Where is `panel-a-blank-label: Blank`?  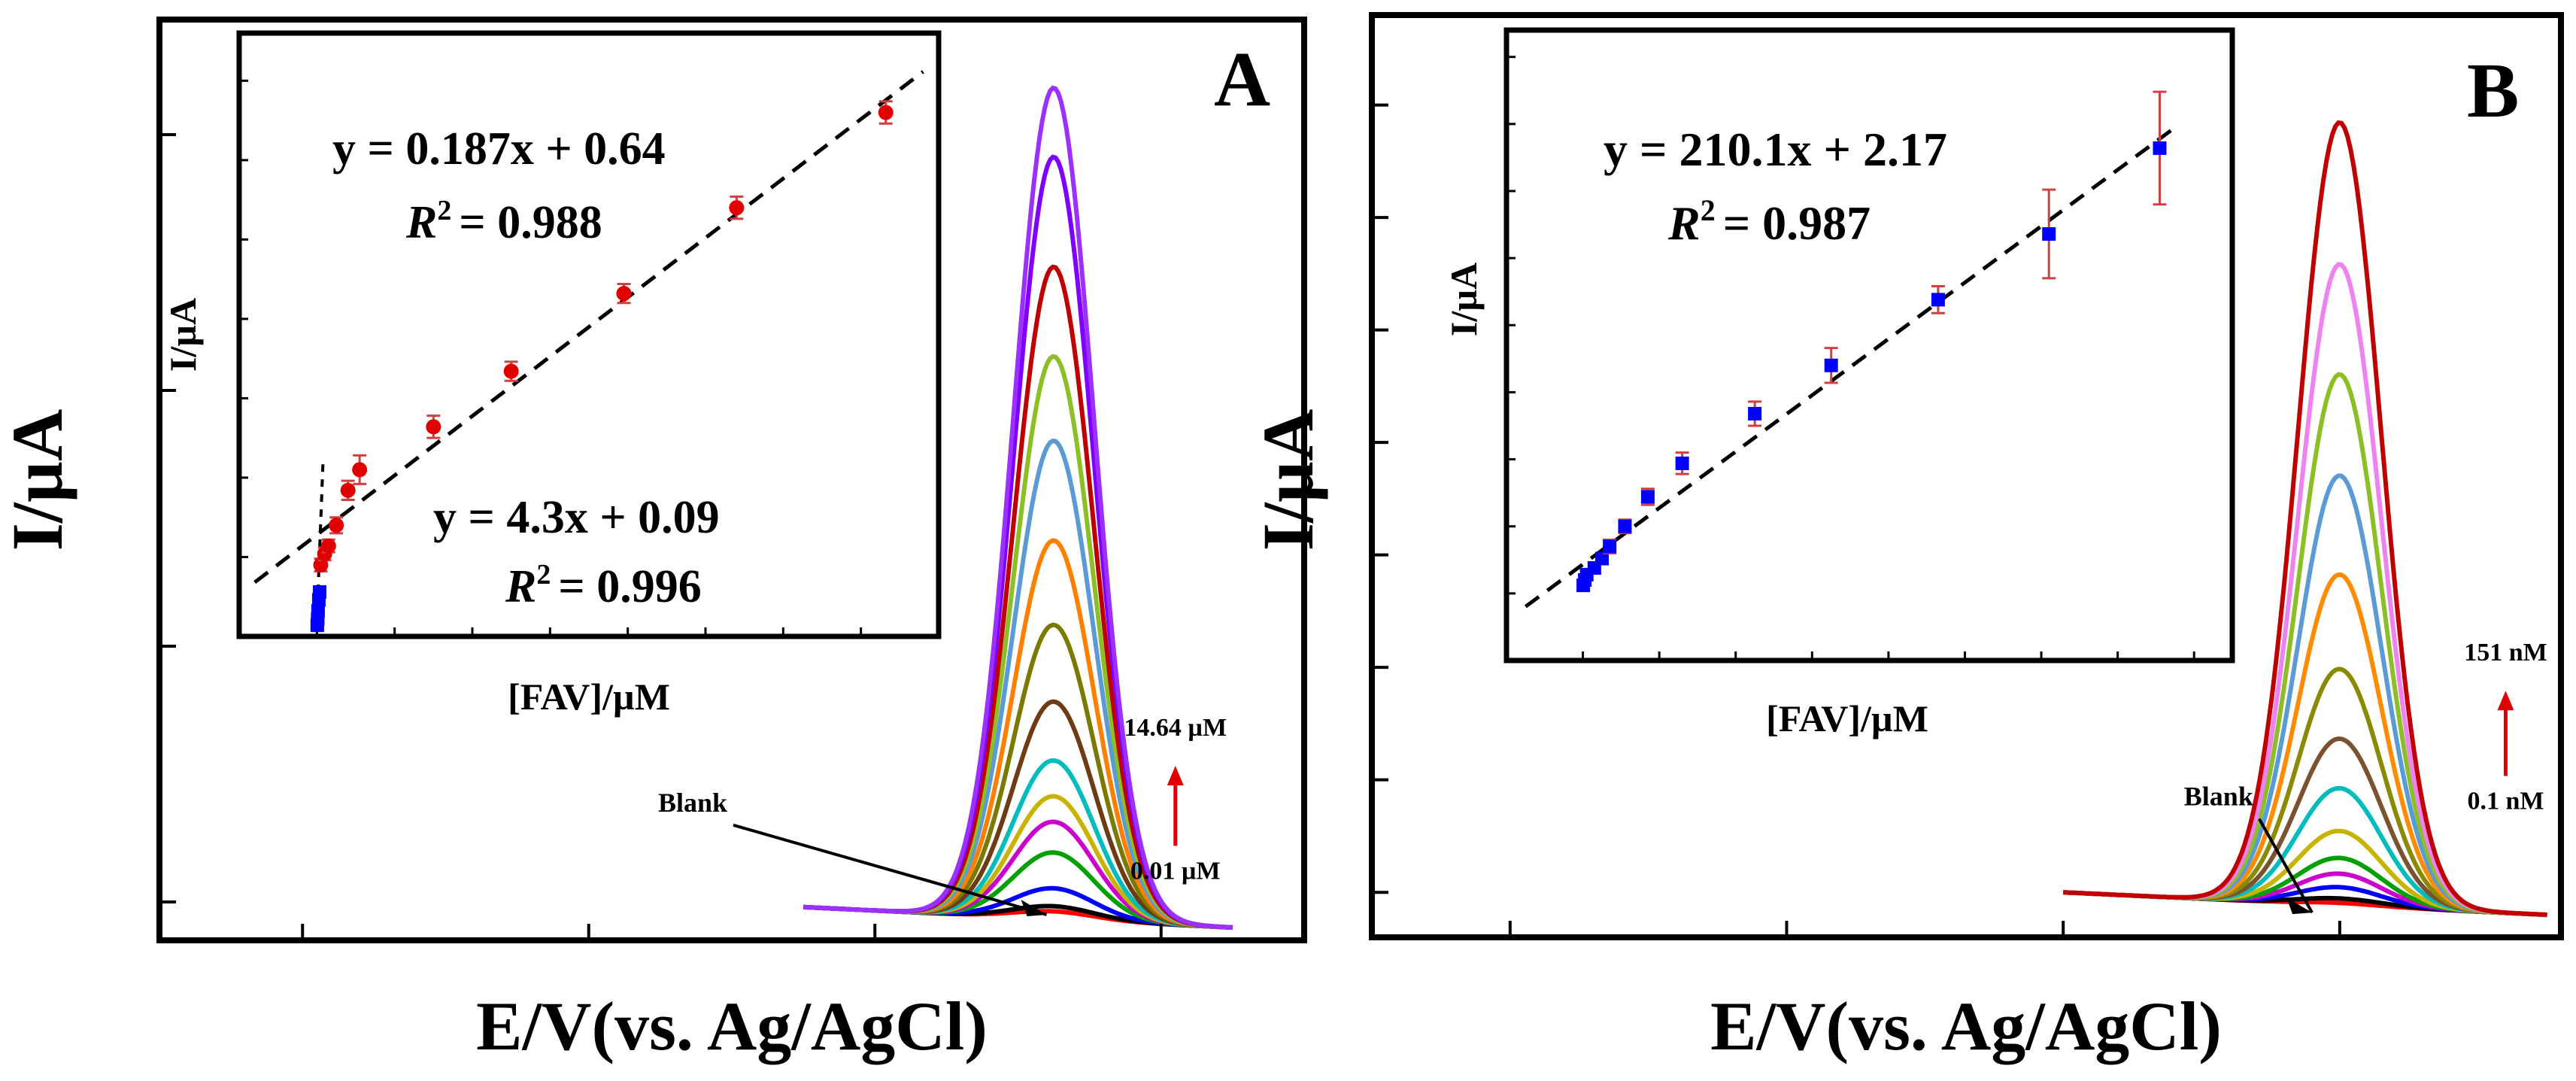
panel-a-blank-label: Blank is located at coordinates (692, 803).